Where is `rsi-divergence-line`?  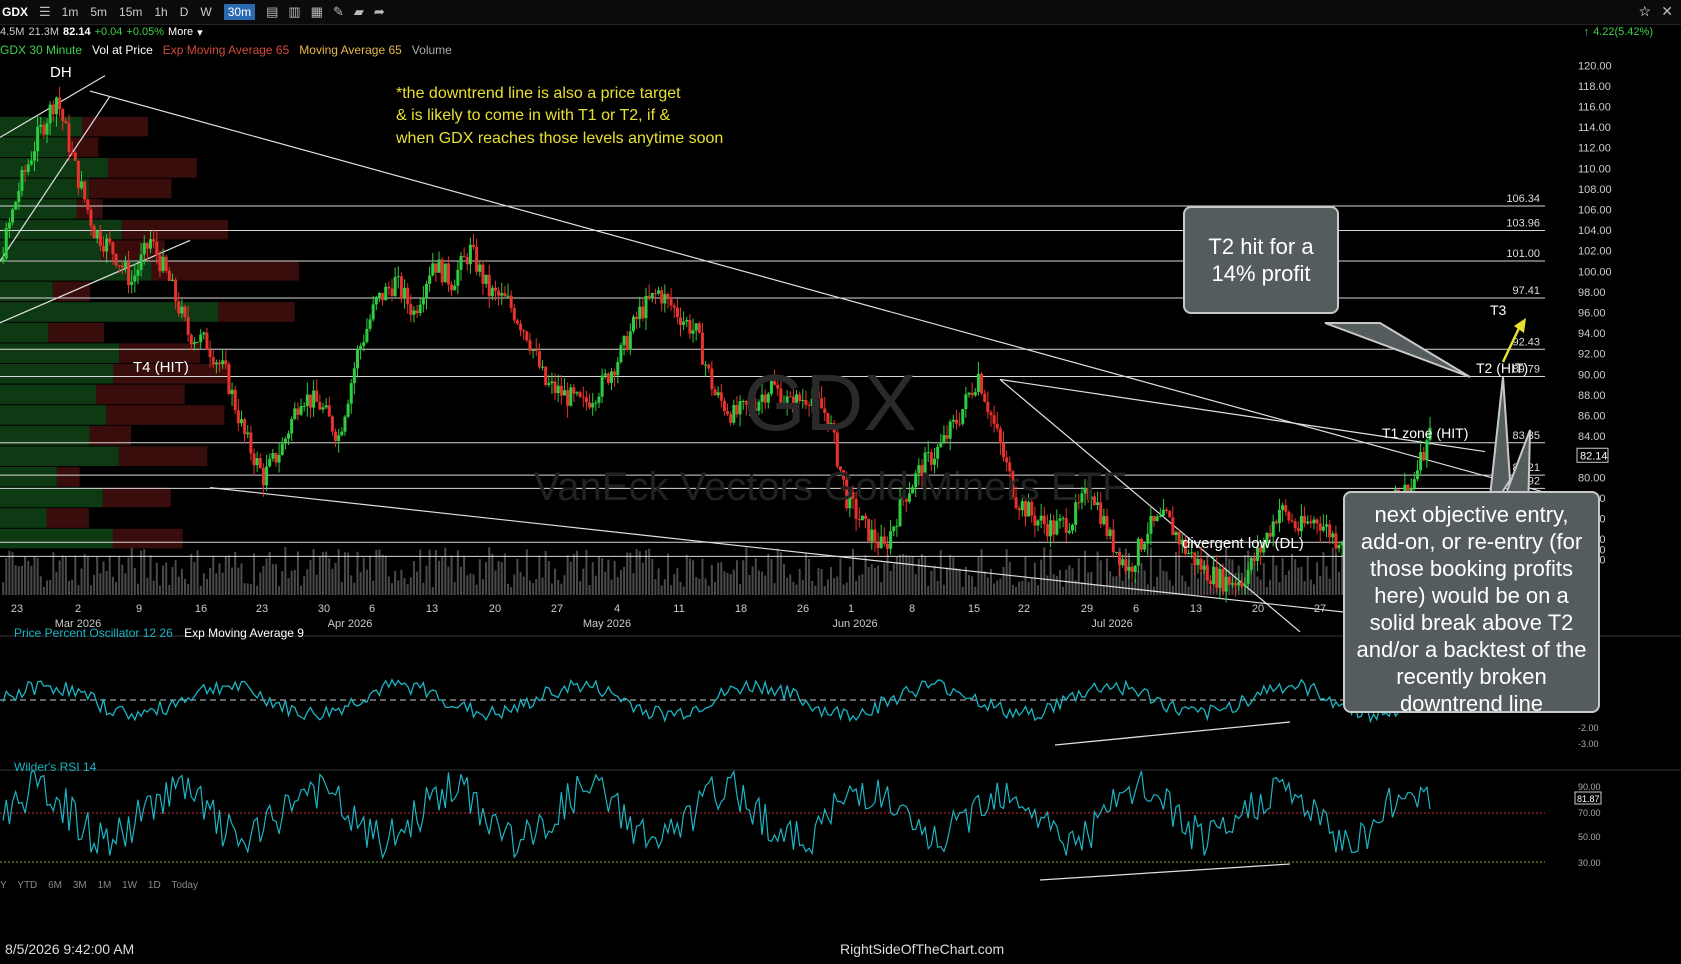 rsi-divergence-line is located at coordinates (1165, 872).